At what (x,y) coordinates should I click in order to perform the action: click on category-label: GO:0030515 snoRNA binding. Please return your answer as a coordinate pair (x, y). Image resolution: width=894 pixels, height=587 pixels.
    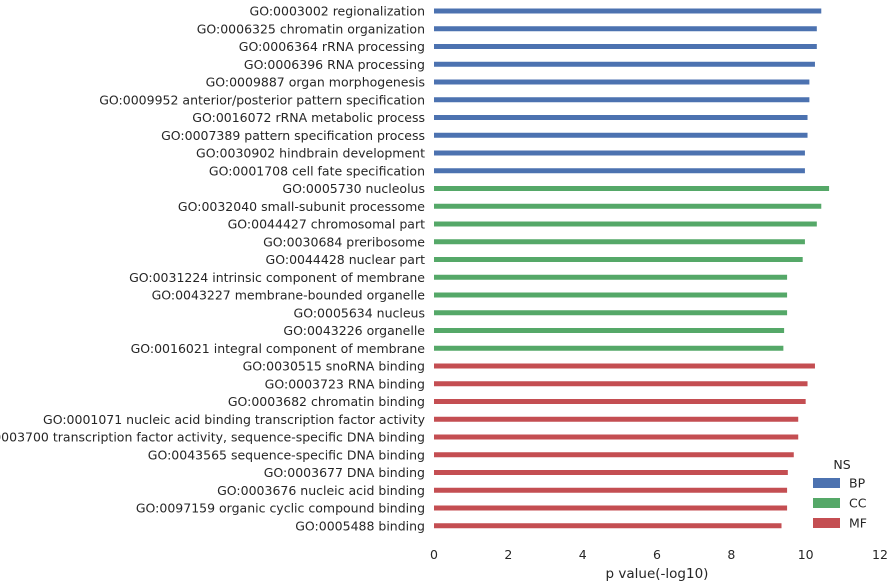
    Looking at the image, I should click on (334, 366).